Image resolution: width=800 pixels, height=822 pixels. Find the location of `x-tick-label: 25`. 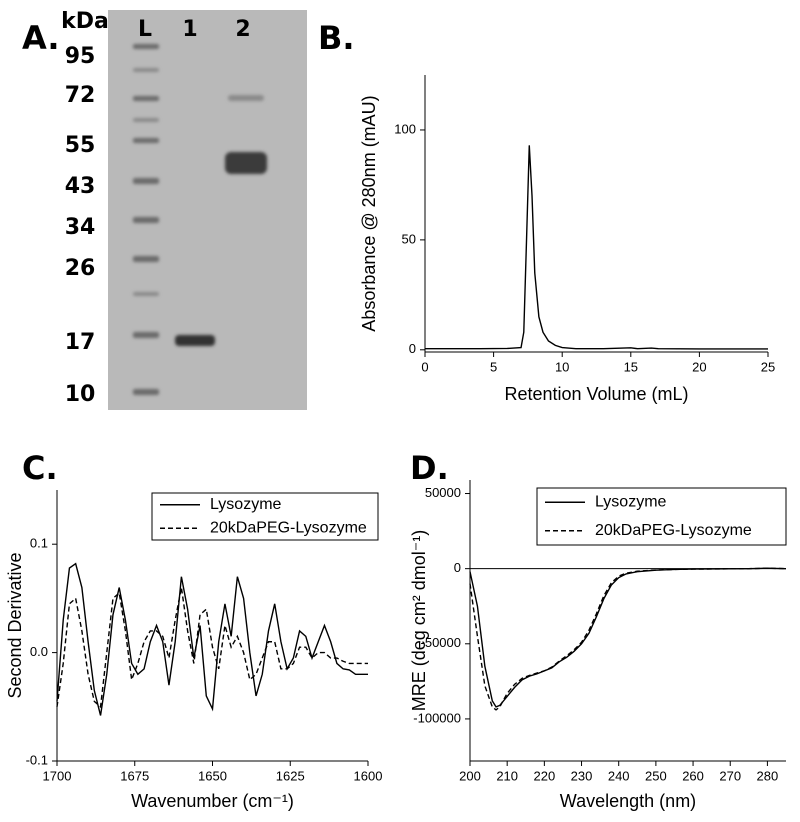

x-tick-label: 25 is located at coordinates (768, 366).